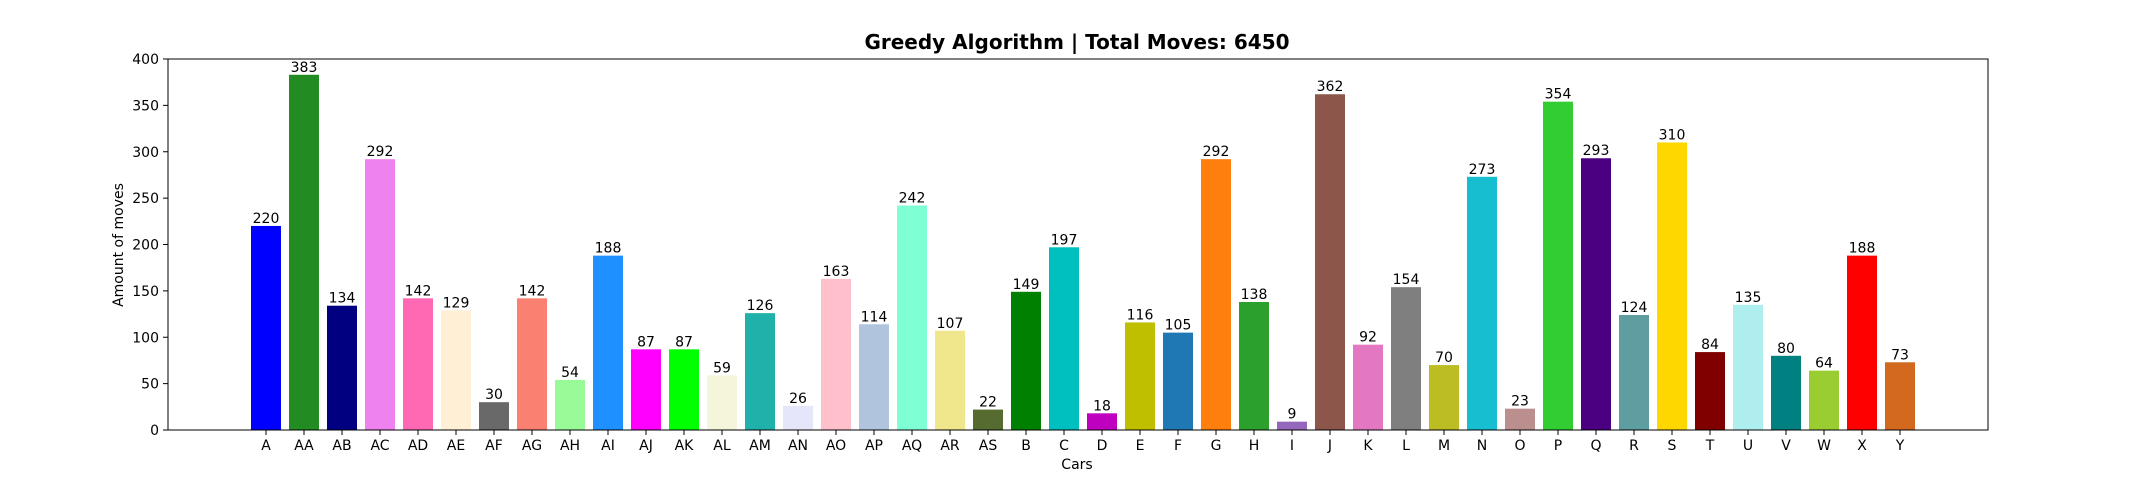 The width and height of the screenshot is (2150, 480). Describe the element at coordinates (456, 446) in the screenshot. I see `x-tick-label: AE` at that location.